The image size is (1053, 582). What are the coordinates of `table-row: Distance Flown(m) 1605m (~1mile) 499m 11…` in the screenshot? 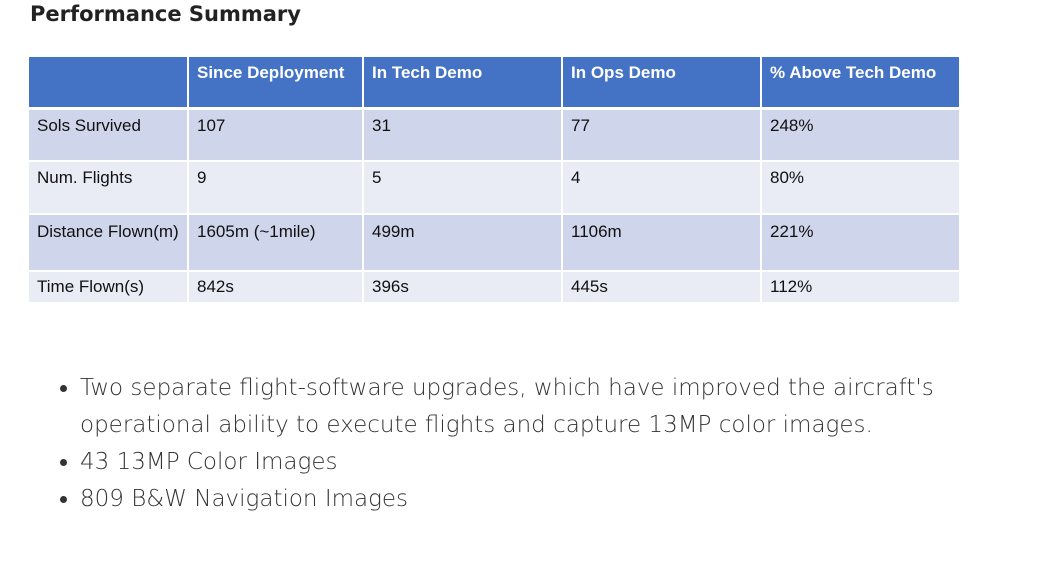 It's located at (494, 243).